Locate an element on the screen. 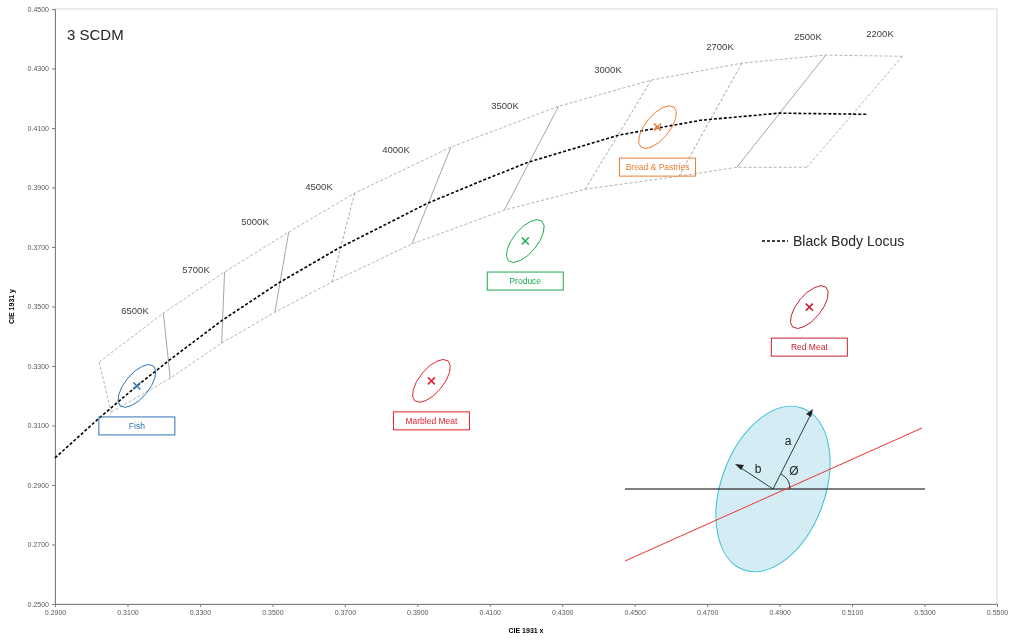  legend-label: Black Body Locus is located at coordinates (849, 241).